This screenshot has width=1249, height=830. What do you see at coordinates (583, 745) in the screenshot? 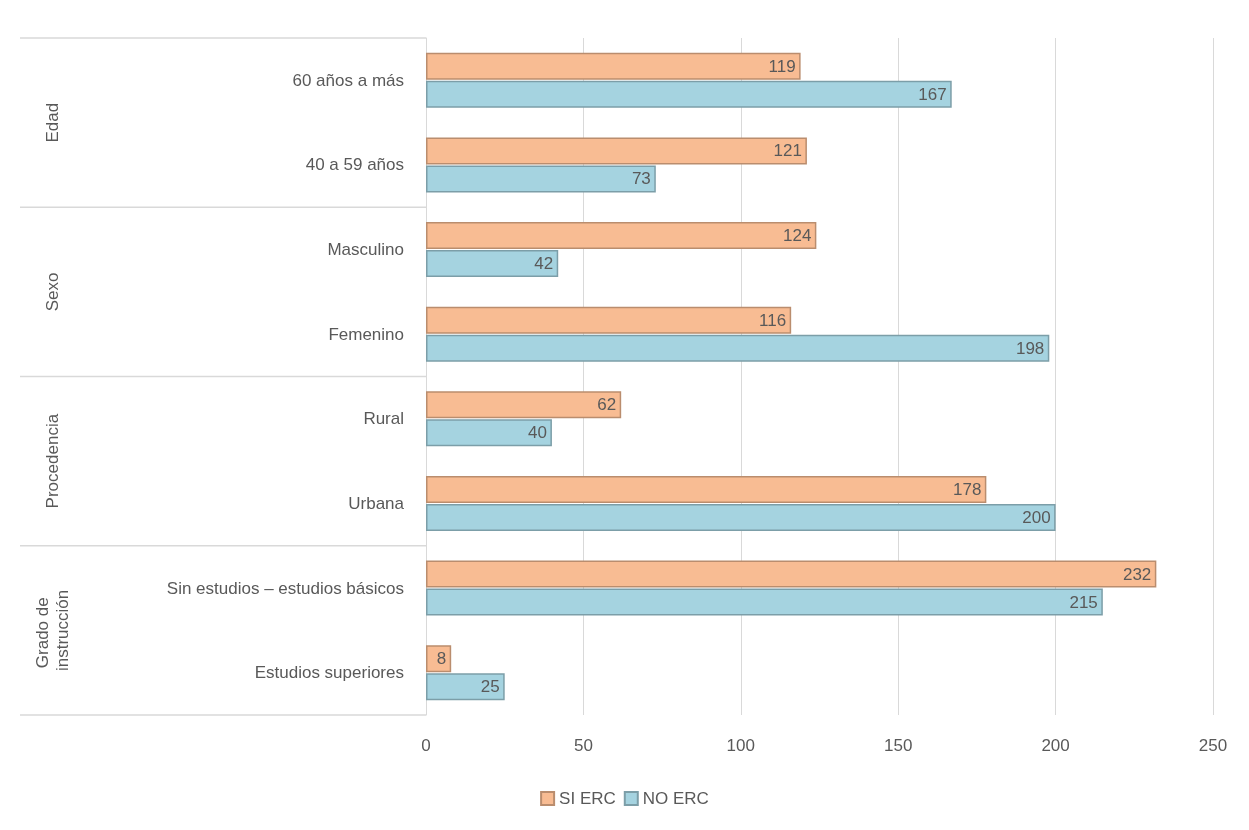
I see `x-tick-label: 50` at bounding box center [583, 745].